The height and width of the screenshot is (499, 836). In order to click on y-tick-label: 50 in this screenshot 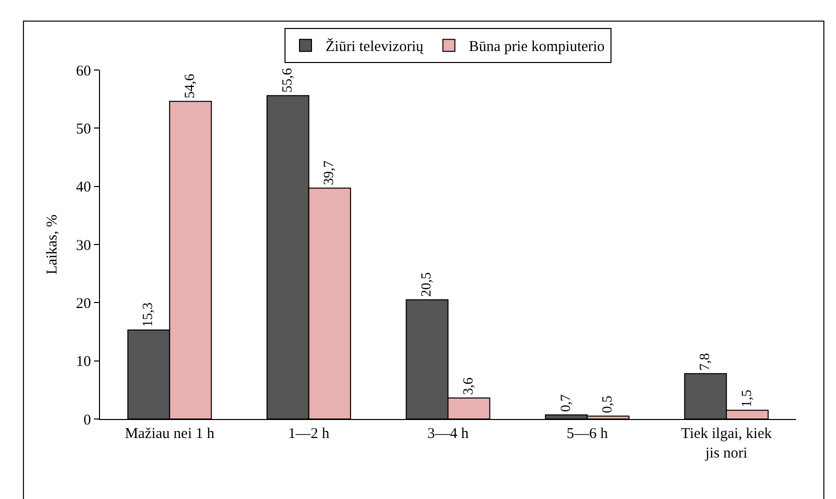, I will do `click(83, 129)`.